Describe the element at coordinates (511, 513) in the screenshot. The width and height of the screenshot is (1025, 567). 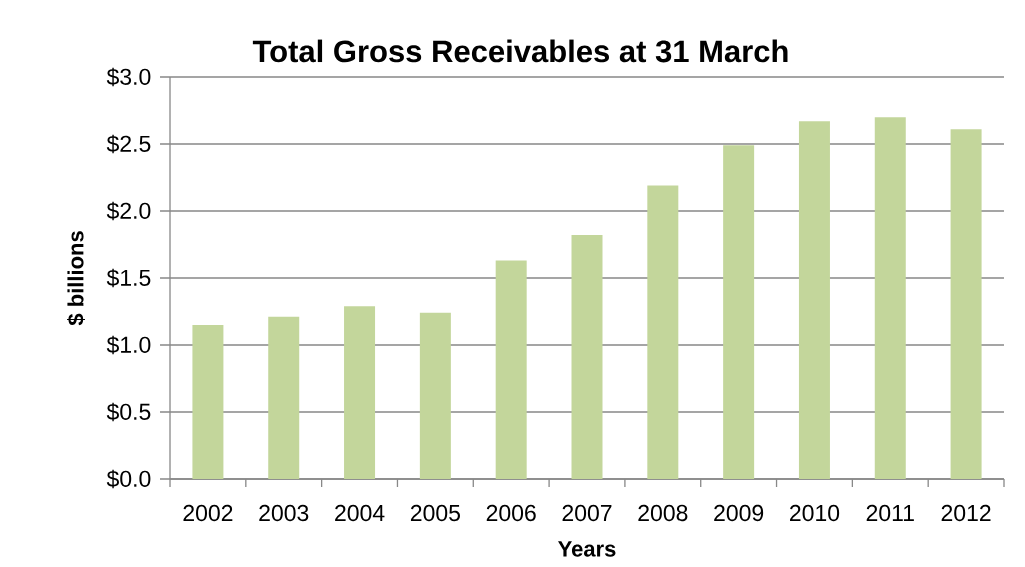
I see `x-tick-label: 2006` at that location.